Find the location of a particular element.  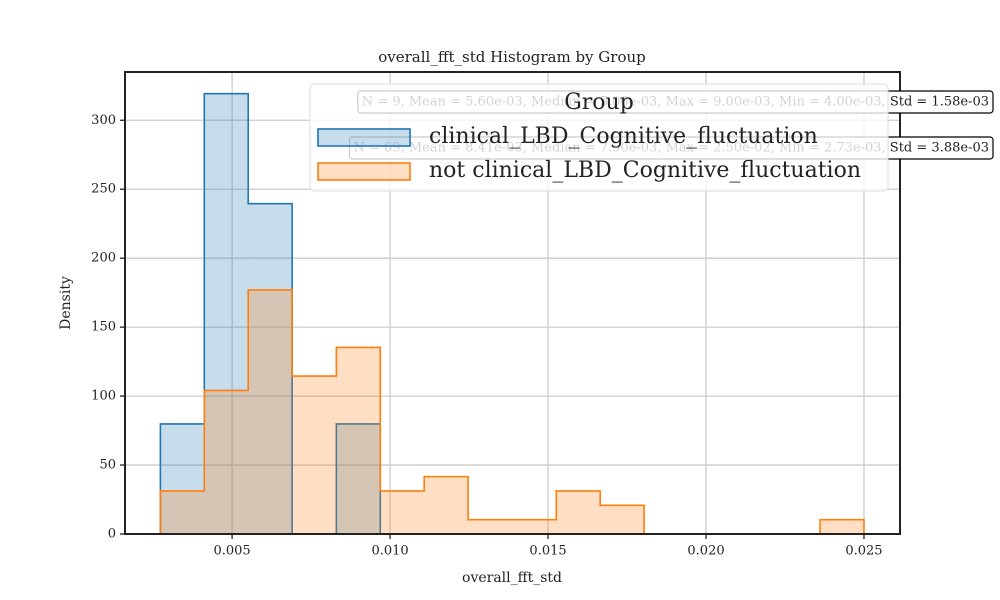

y-tick-label: 50 is located at coordinates (107, 465).